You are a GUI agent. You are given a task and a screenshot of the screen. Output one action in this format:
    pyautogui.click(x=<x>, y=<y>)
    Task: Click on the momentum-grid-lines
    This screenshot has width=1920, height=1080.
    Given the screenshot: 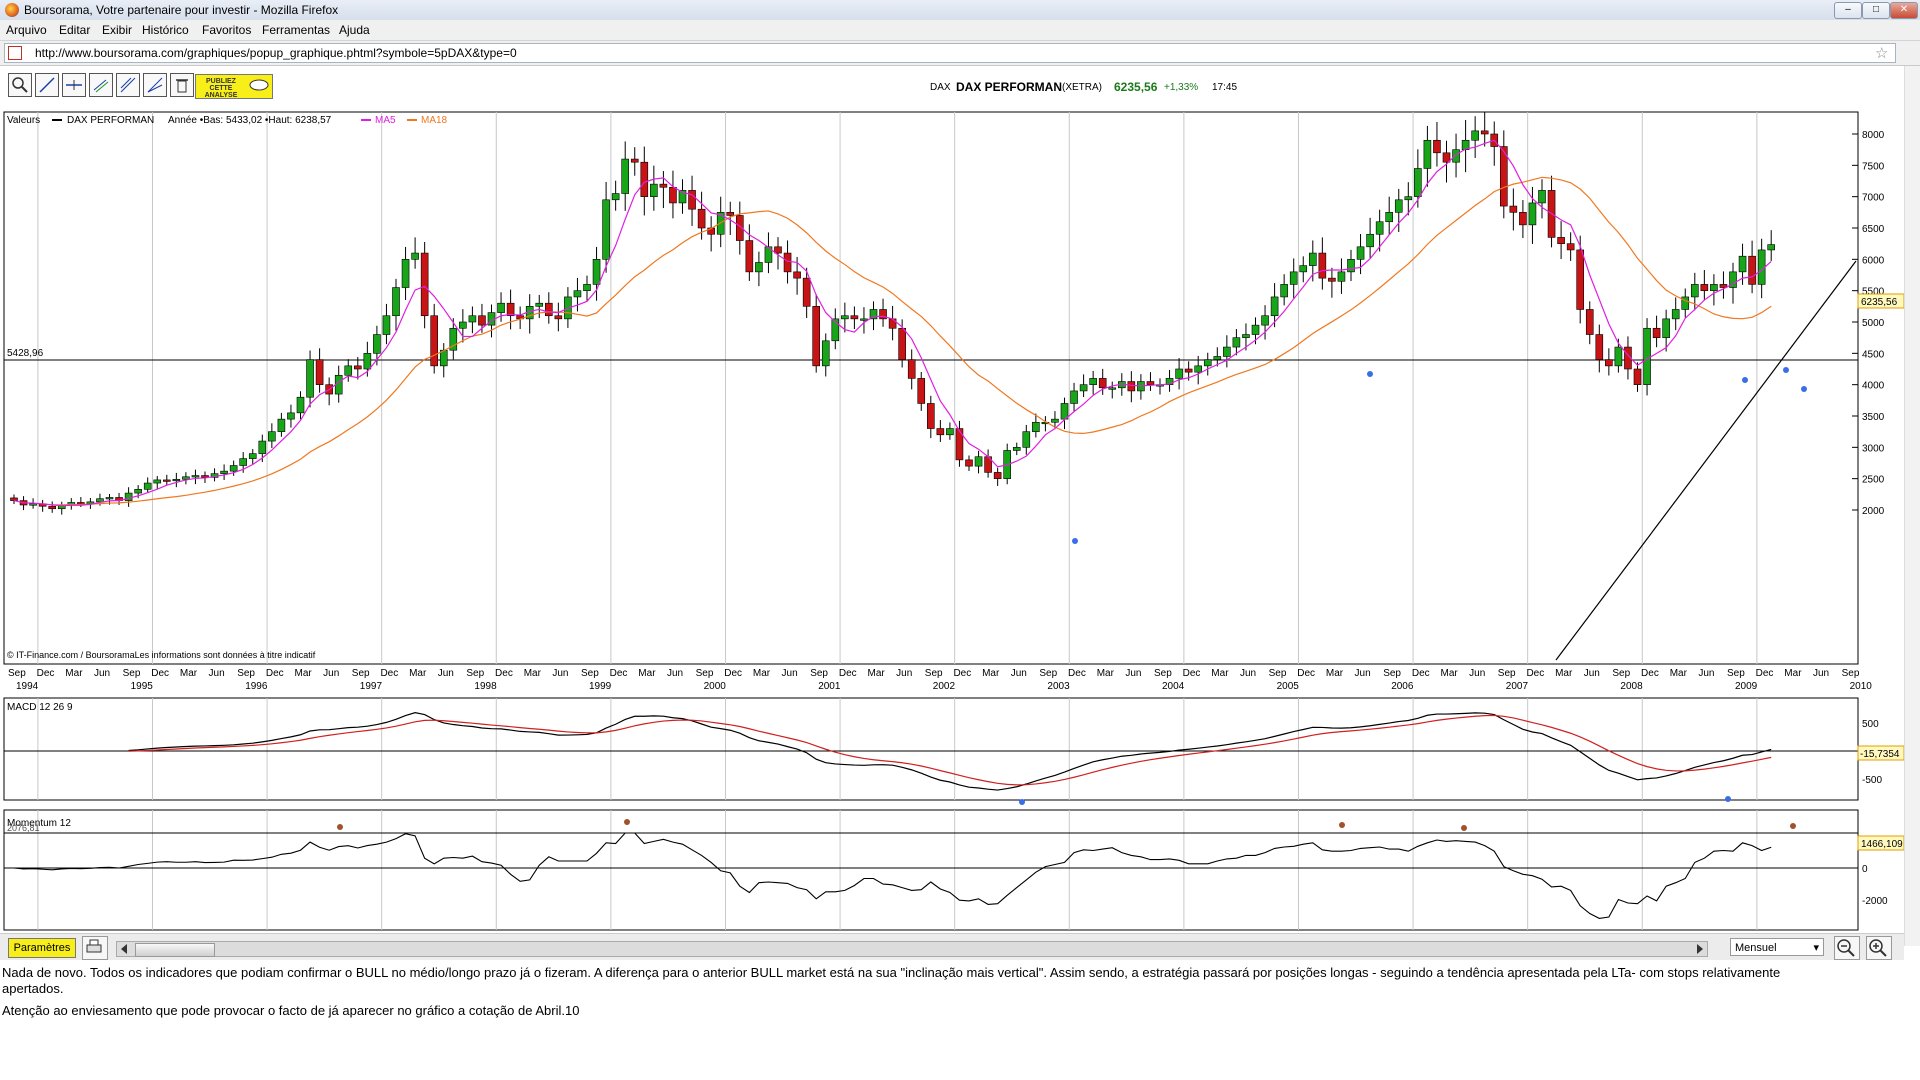 What is the action you would take?
    pyautogui.click(x=897, y=870)
    